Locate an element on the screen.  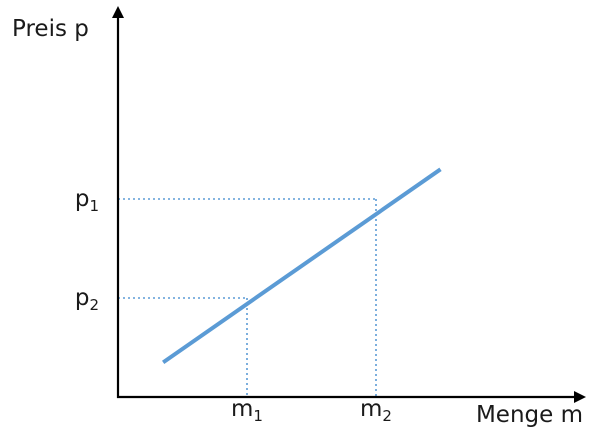
x-tick-label-m2: m2 is located at coordinates (376, 410).